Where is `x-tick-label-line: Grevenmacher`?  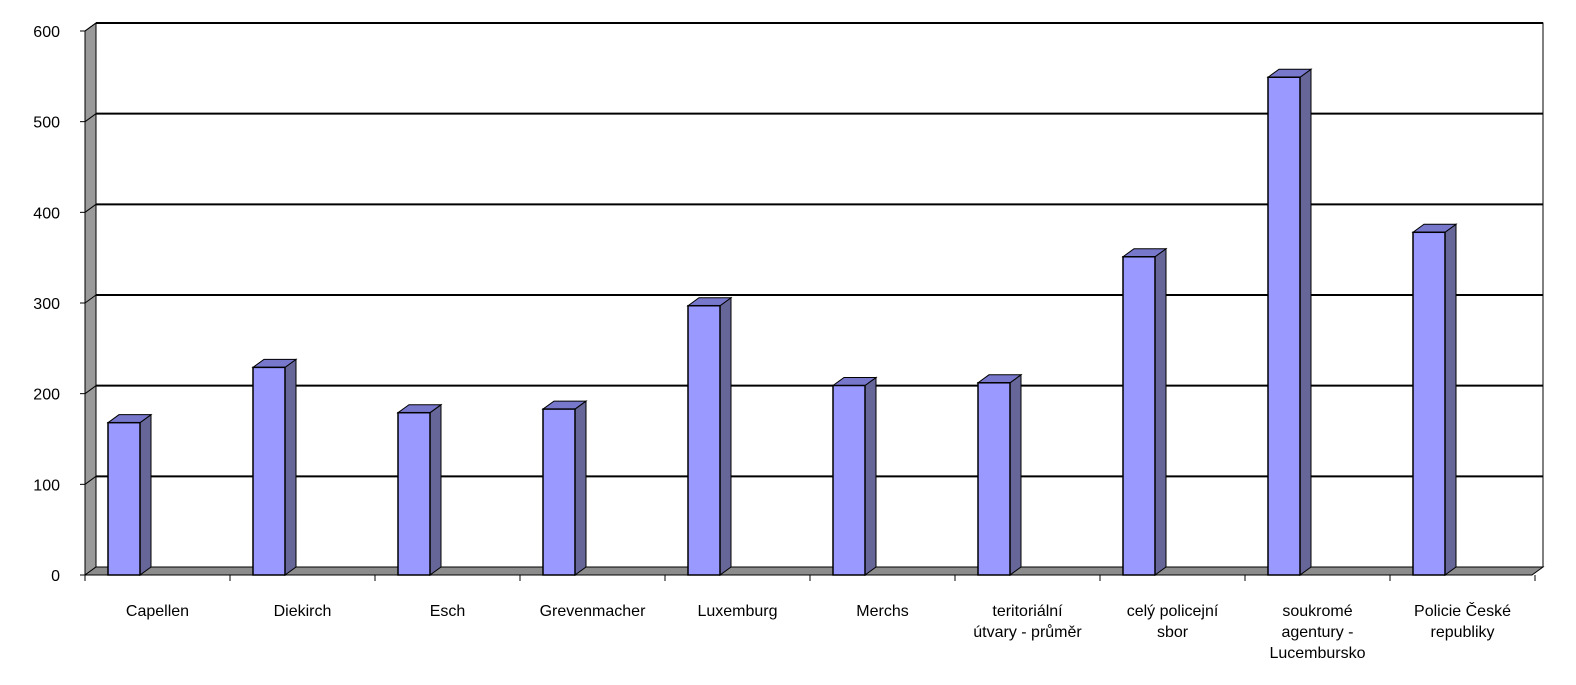
x-tick-label-line: Grevenmacher is located at coordinates (593, 611).